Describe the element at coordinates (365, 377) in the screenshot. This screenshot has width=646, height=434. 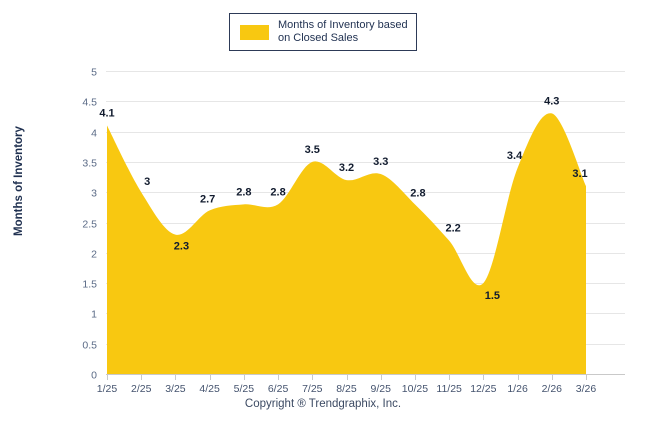
I see `axis-lines` at that location.